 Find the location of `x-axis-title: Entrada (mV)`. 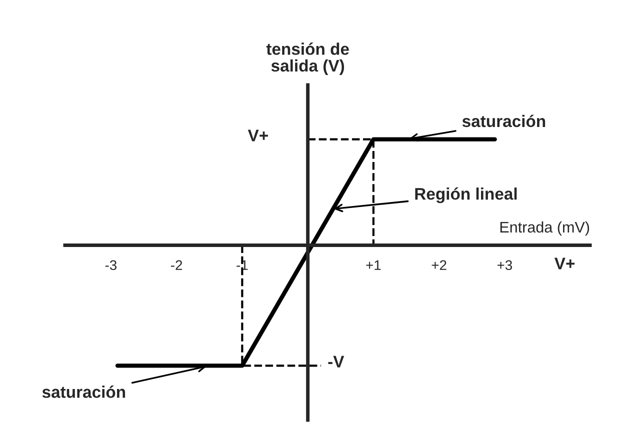

x-axis-title: Entrada (mV) is located at coordinates (545, 228).